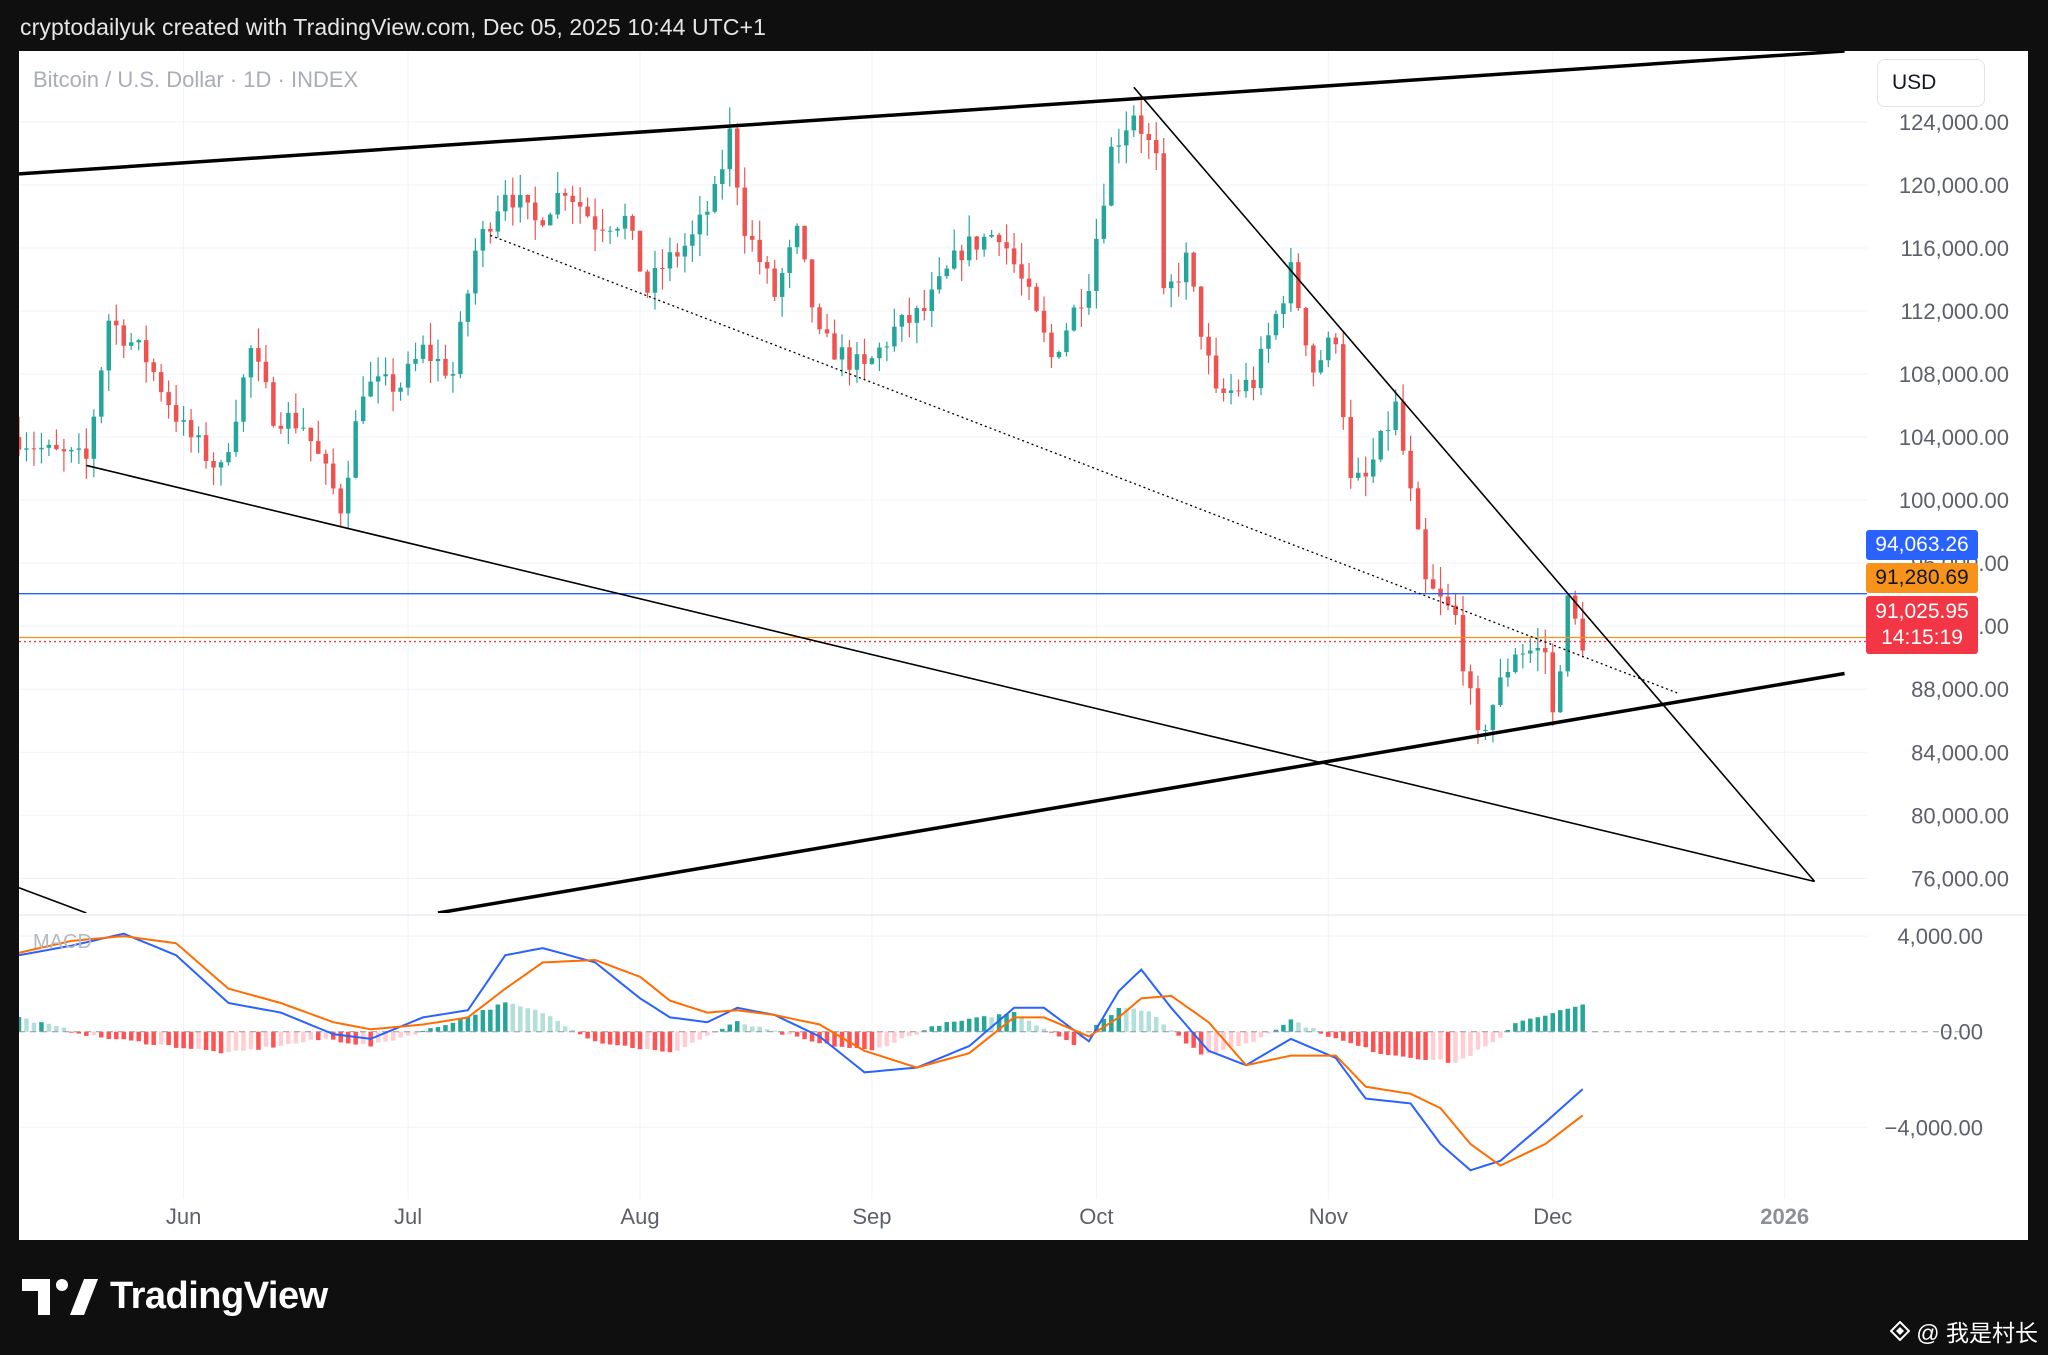  What do you see at coordinates (175, 1296) in the screenshot?
I see `tradingview-brand: TradingView` at bounding box center [175, 1296].